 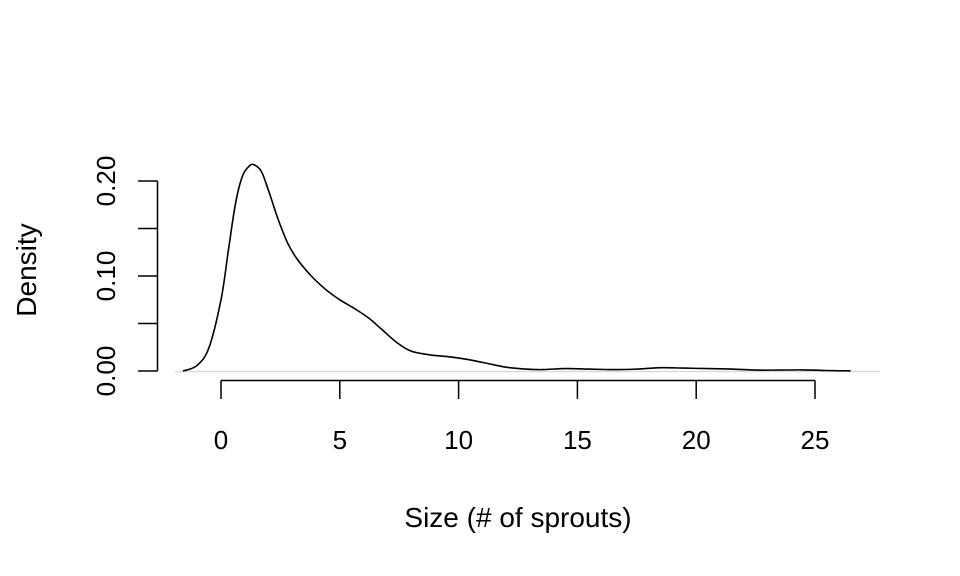 I want to click on x-tick-label: 0, so click(x=221, y=440).